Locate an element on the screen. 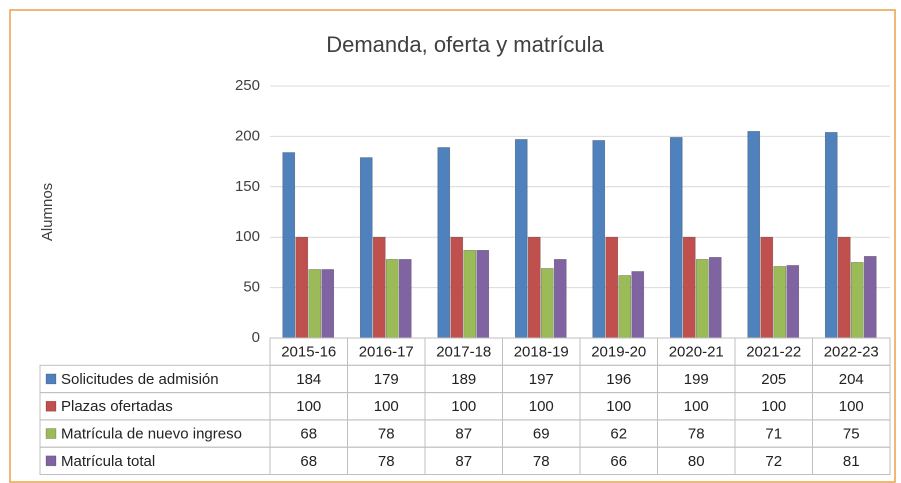 This screenshot has width=901, height=483. table-value: 196 is located at coordinates (618, 379).